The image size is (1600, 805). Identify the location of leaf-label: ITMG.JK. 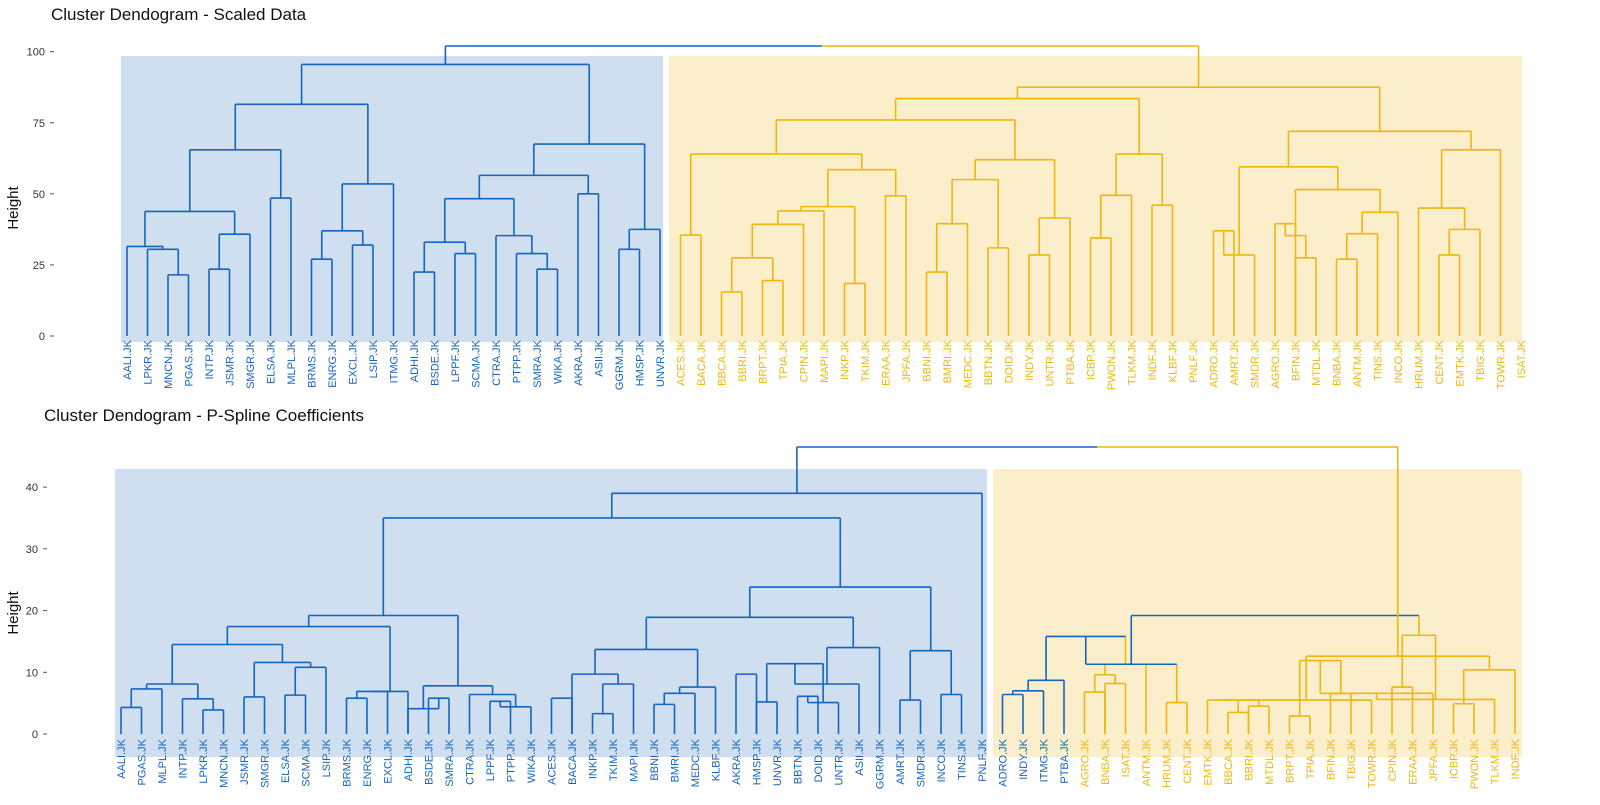
(395, 361).